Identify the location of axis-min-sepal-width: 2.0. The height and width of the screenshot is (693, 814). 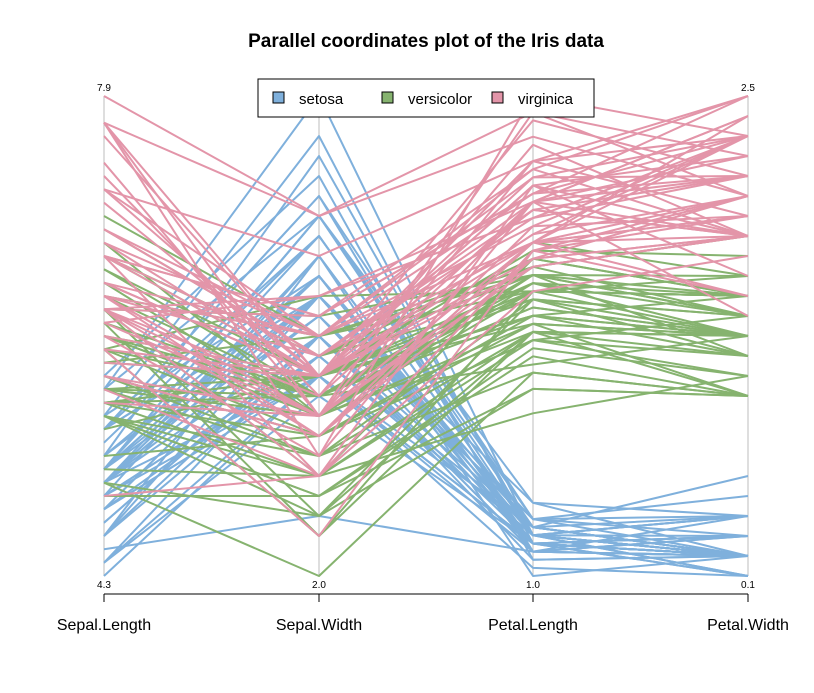
(319, 585).